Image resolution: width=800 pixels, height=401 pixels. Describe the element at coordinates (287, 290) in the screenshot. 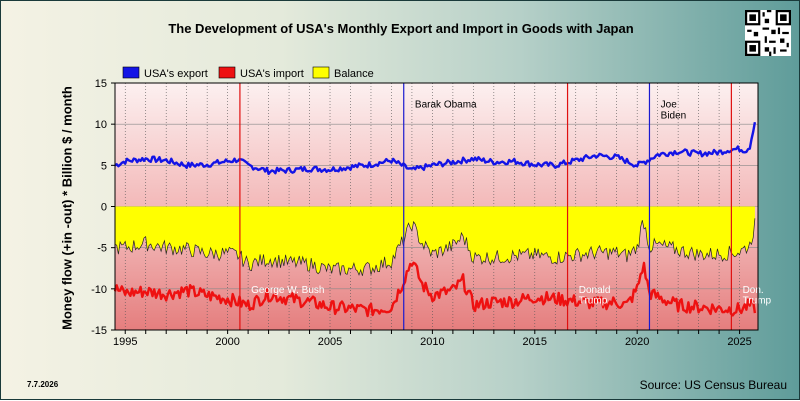

I see `president-annotation: George W. Bush` at that location.